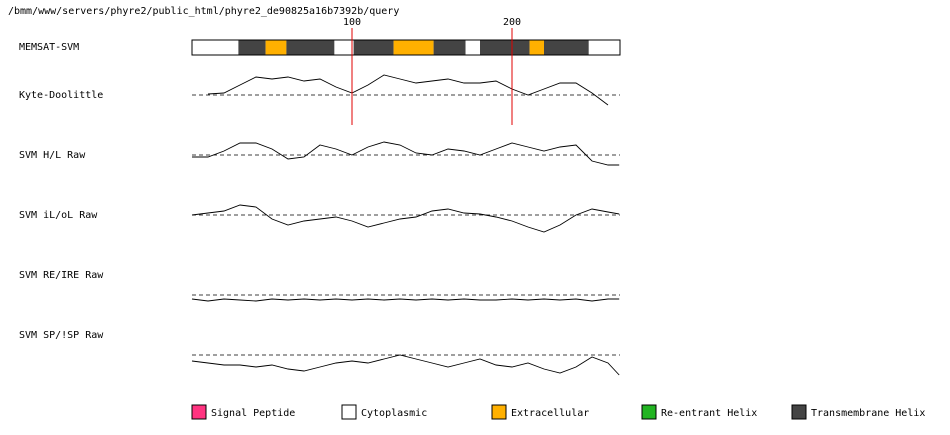 Image resolution: width=950 pixels, height=435 pixels. Describe the element at coordinates (868, 413) in the screenshot. I see `legend-label: Transmembrane Helix` at that location.